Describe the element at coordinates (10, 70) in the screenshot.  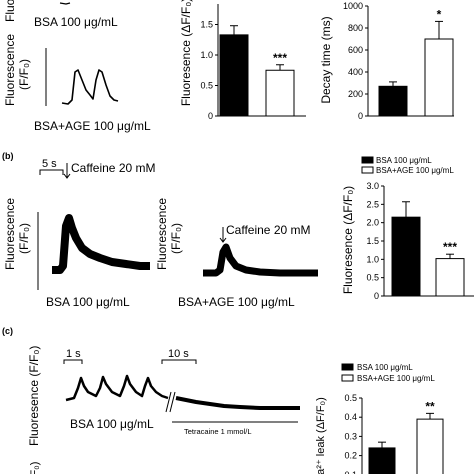
I see `panel-a-bottom-trace-ylabel: Fluorescence` at that location.